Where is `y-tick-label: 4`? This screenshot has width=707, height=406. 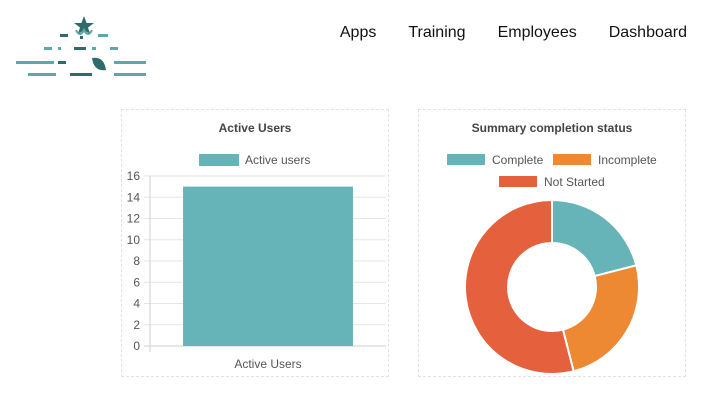 y-tick-label: 4 is located at coordinates (136, 304).